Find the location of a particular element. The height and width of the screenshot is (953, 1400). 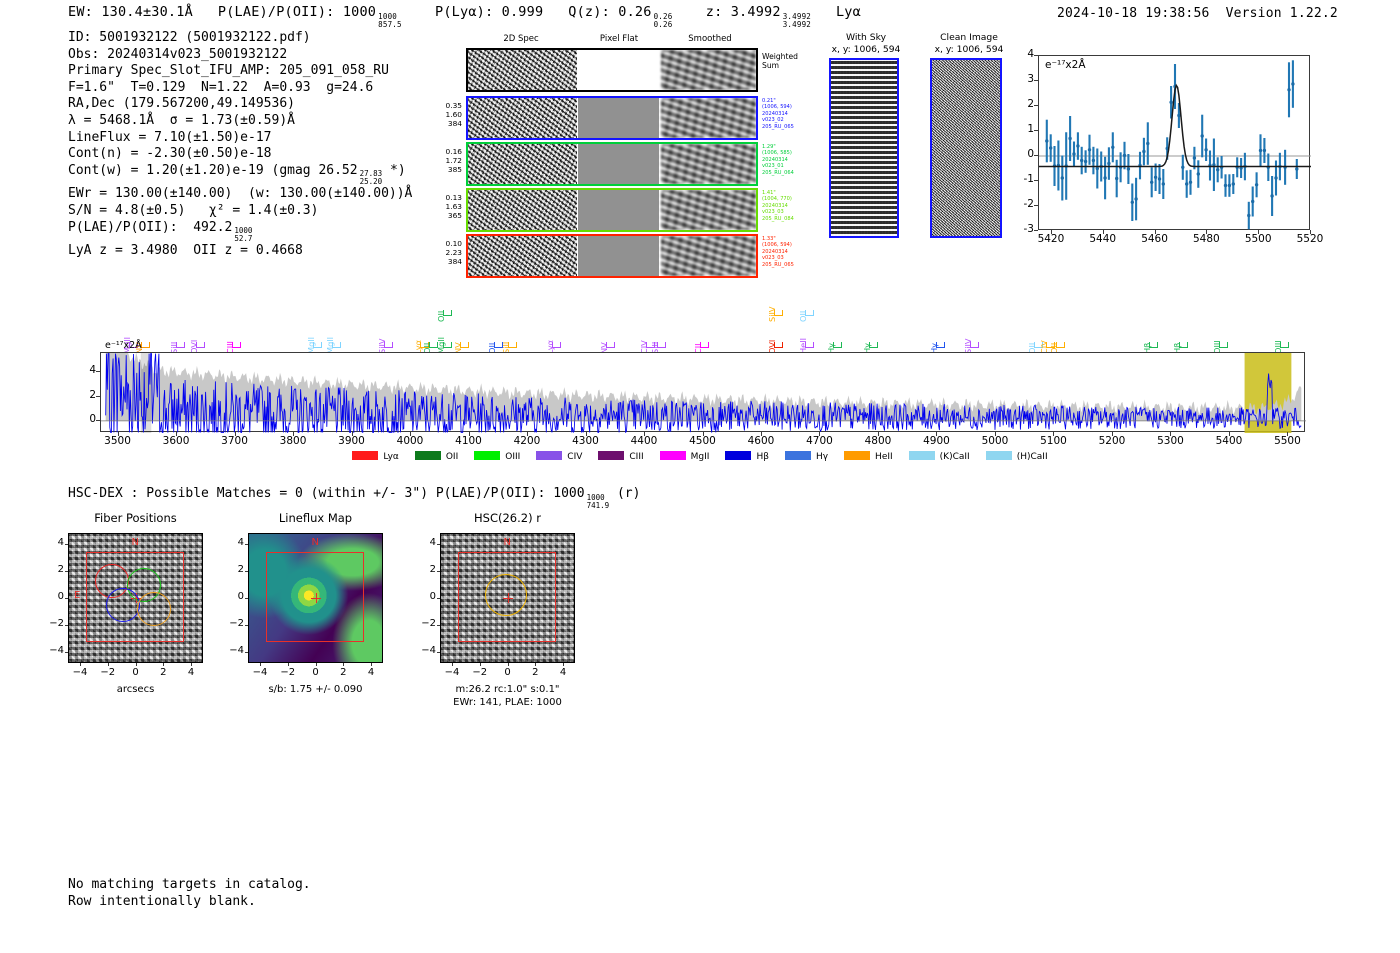

legend-label: (H)CaII is located at coordinates (1032, 457).